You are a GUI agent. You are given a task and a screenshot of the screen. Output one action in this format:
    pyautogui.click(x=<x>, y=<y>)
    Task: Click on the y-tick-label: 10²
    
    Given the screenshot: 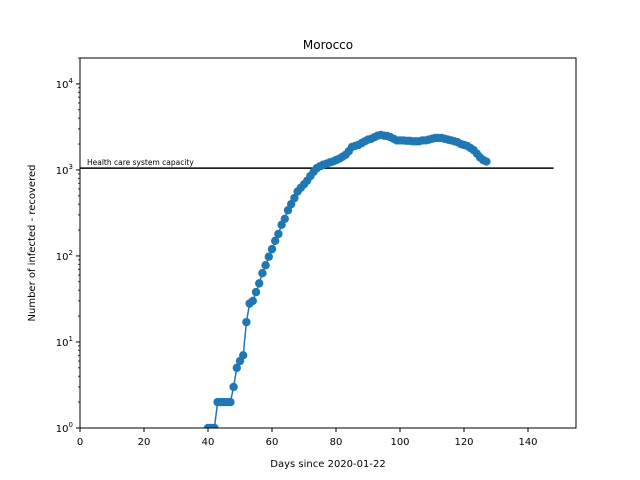 What is the action you would take?
    pyautogui.click(x=64, y=256)
    